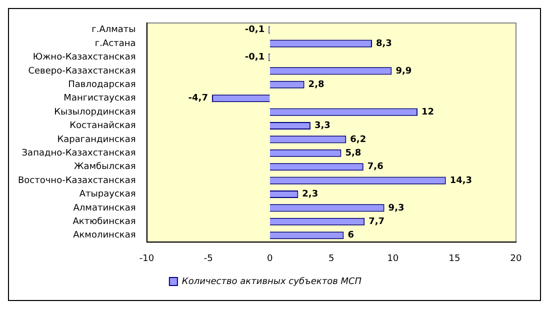 The width and height of the screenshot is (549, 309). What do you see at coordinates (461, 181) in the screenshot?
I see `data-label: 14,3` at bounding box center [461, 181].